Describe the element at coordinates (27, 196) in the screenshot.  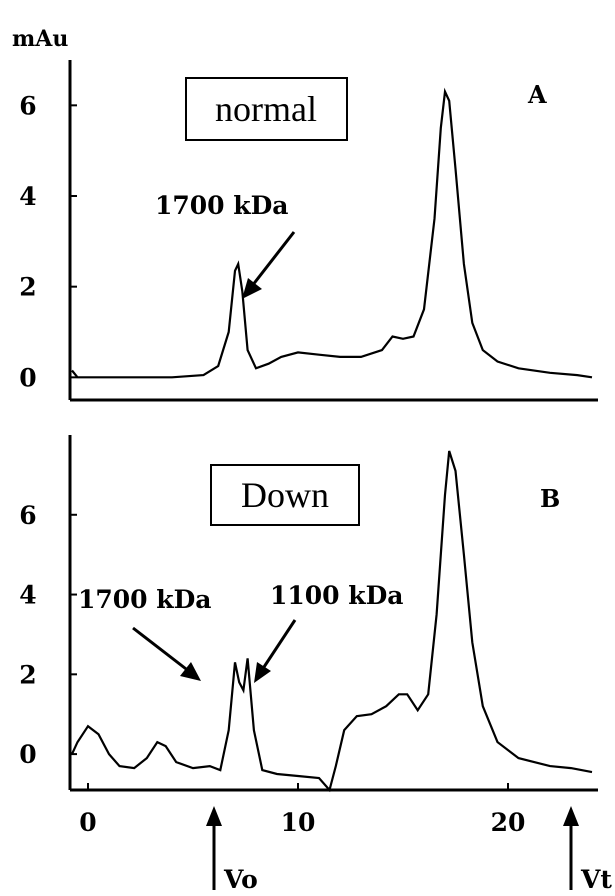
I see `panel-a-y-tick-label: 4` at that location.